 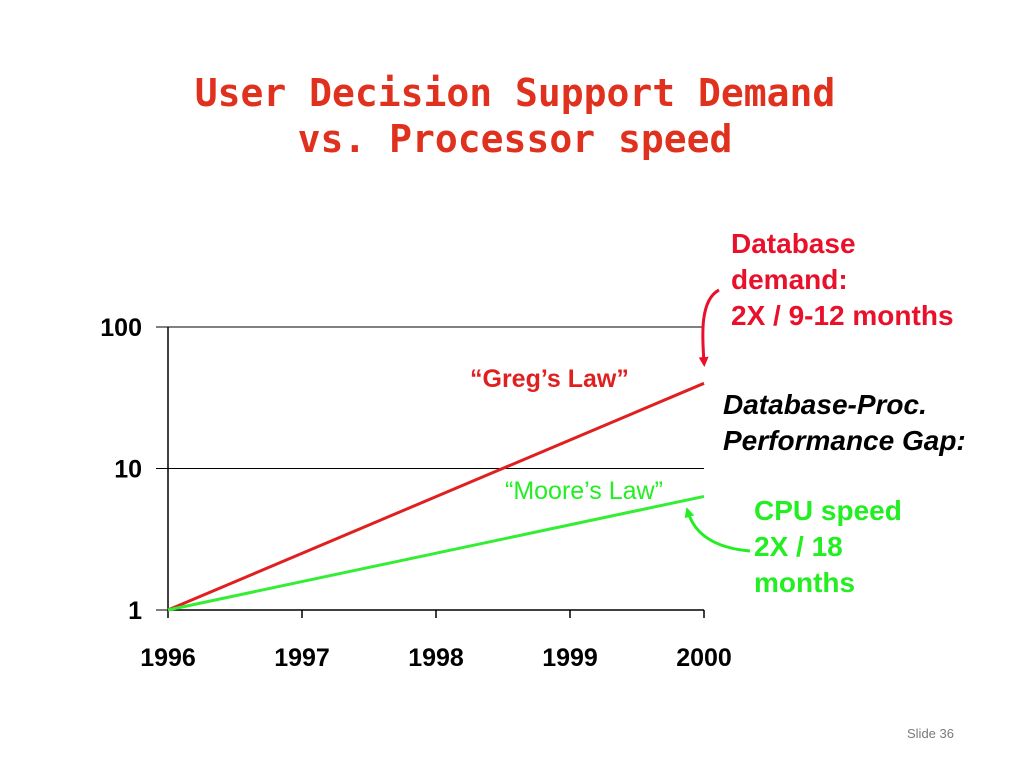 I want to click on slide-number: Slide 36, so click(x=930, y=733).